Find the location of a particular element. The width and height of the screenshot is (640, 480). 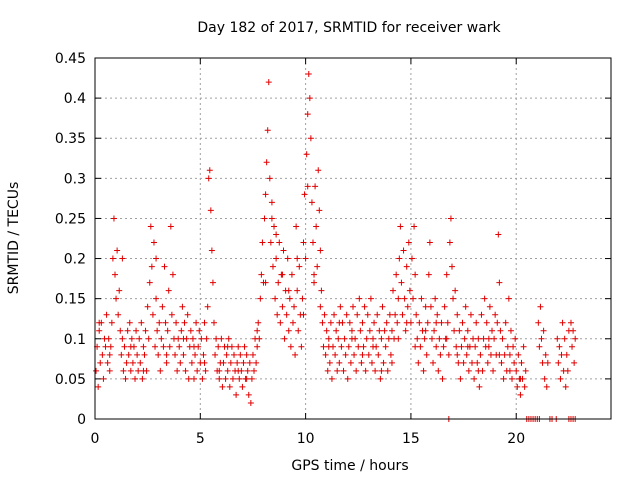

x-tick-label: 15 is located at coordinates (411, 439).